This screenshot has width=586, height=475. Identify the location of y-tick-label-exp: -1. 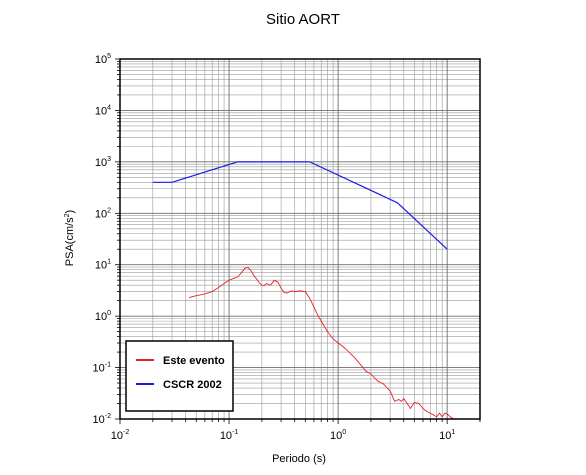
(108, 365).